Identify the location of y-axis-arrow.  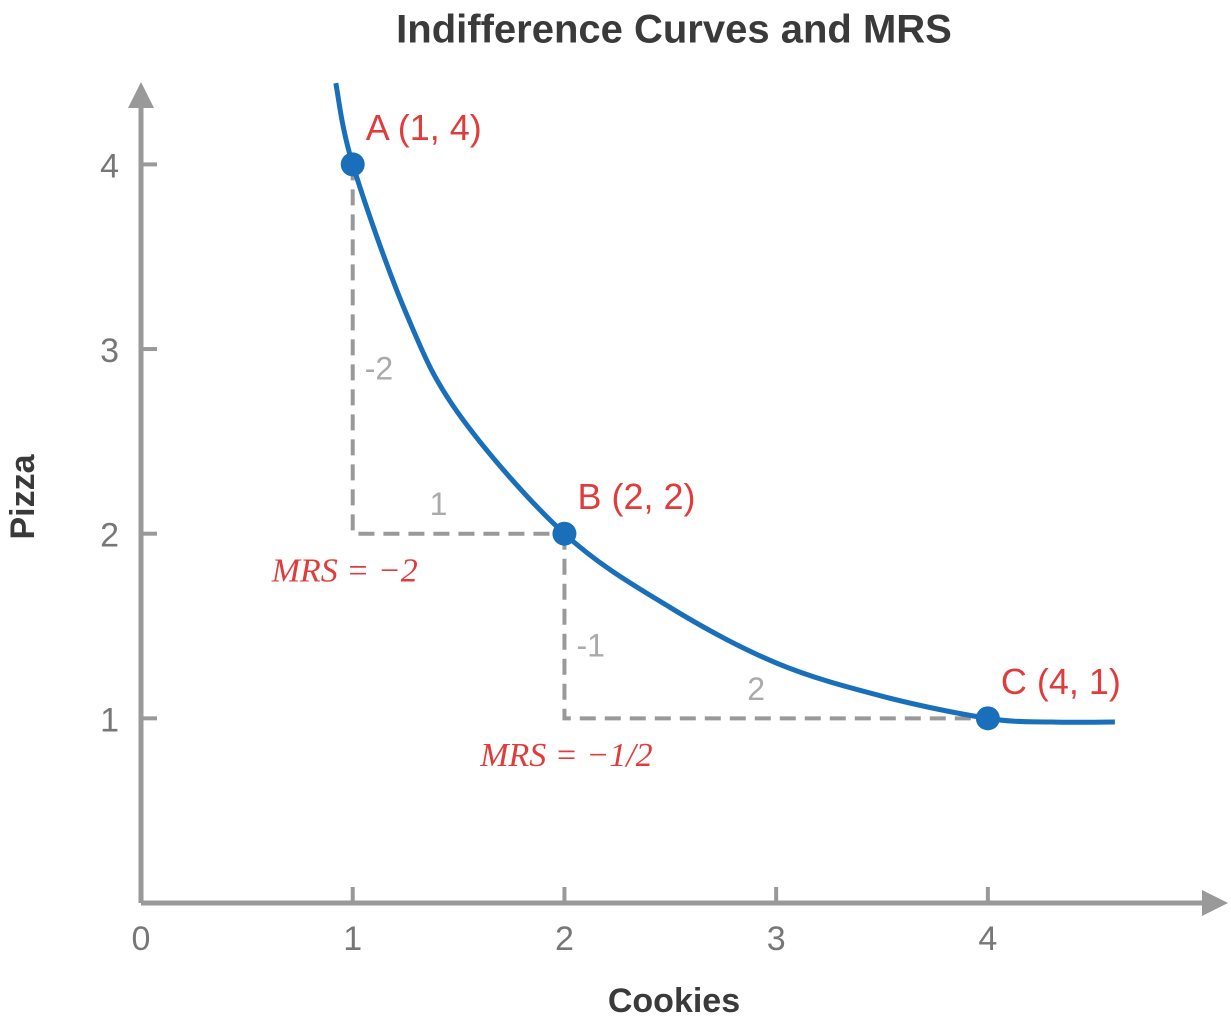
(141, 95).